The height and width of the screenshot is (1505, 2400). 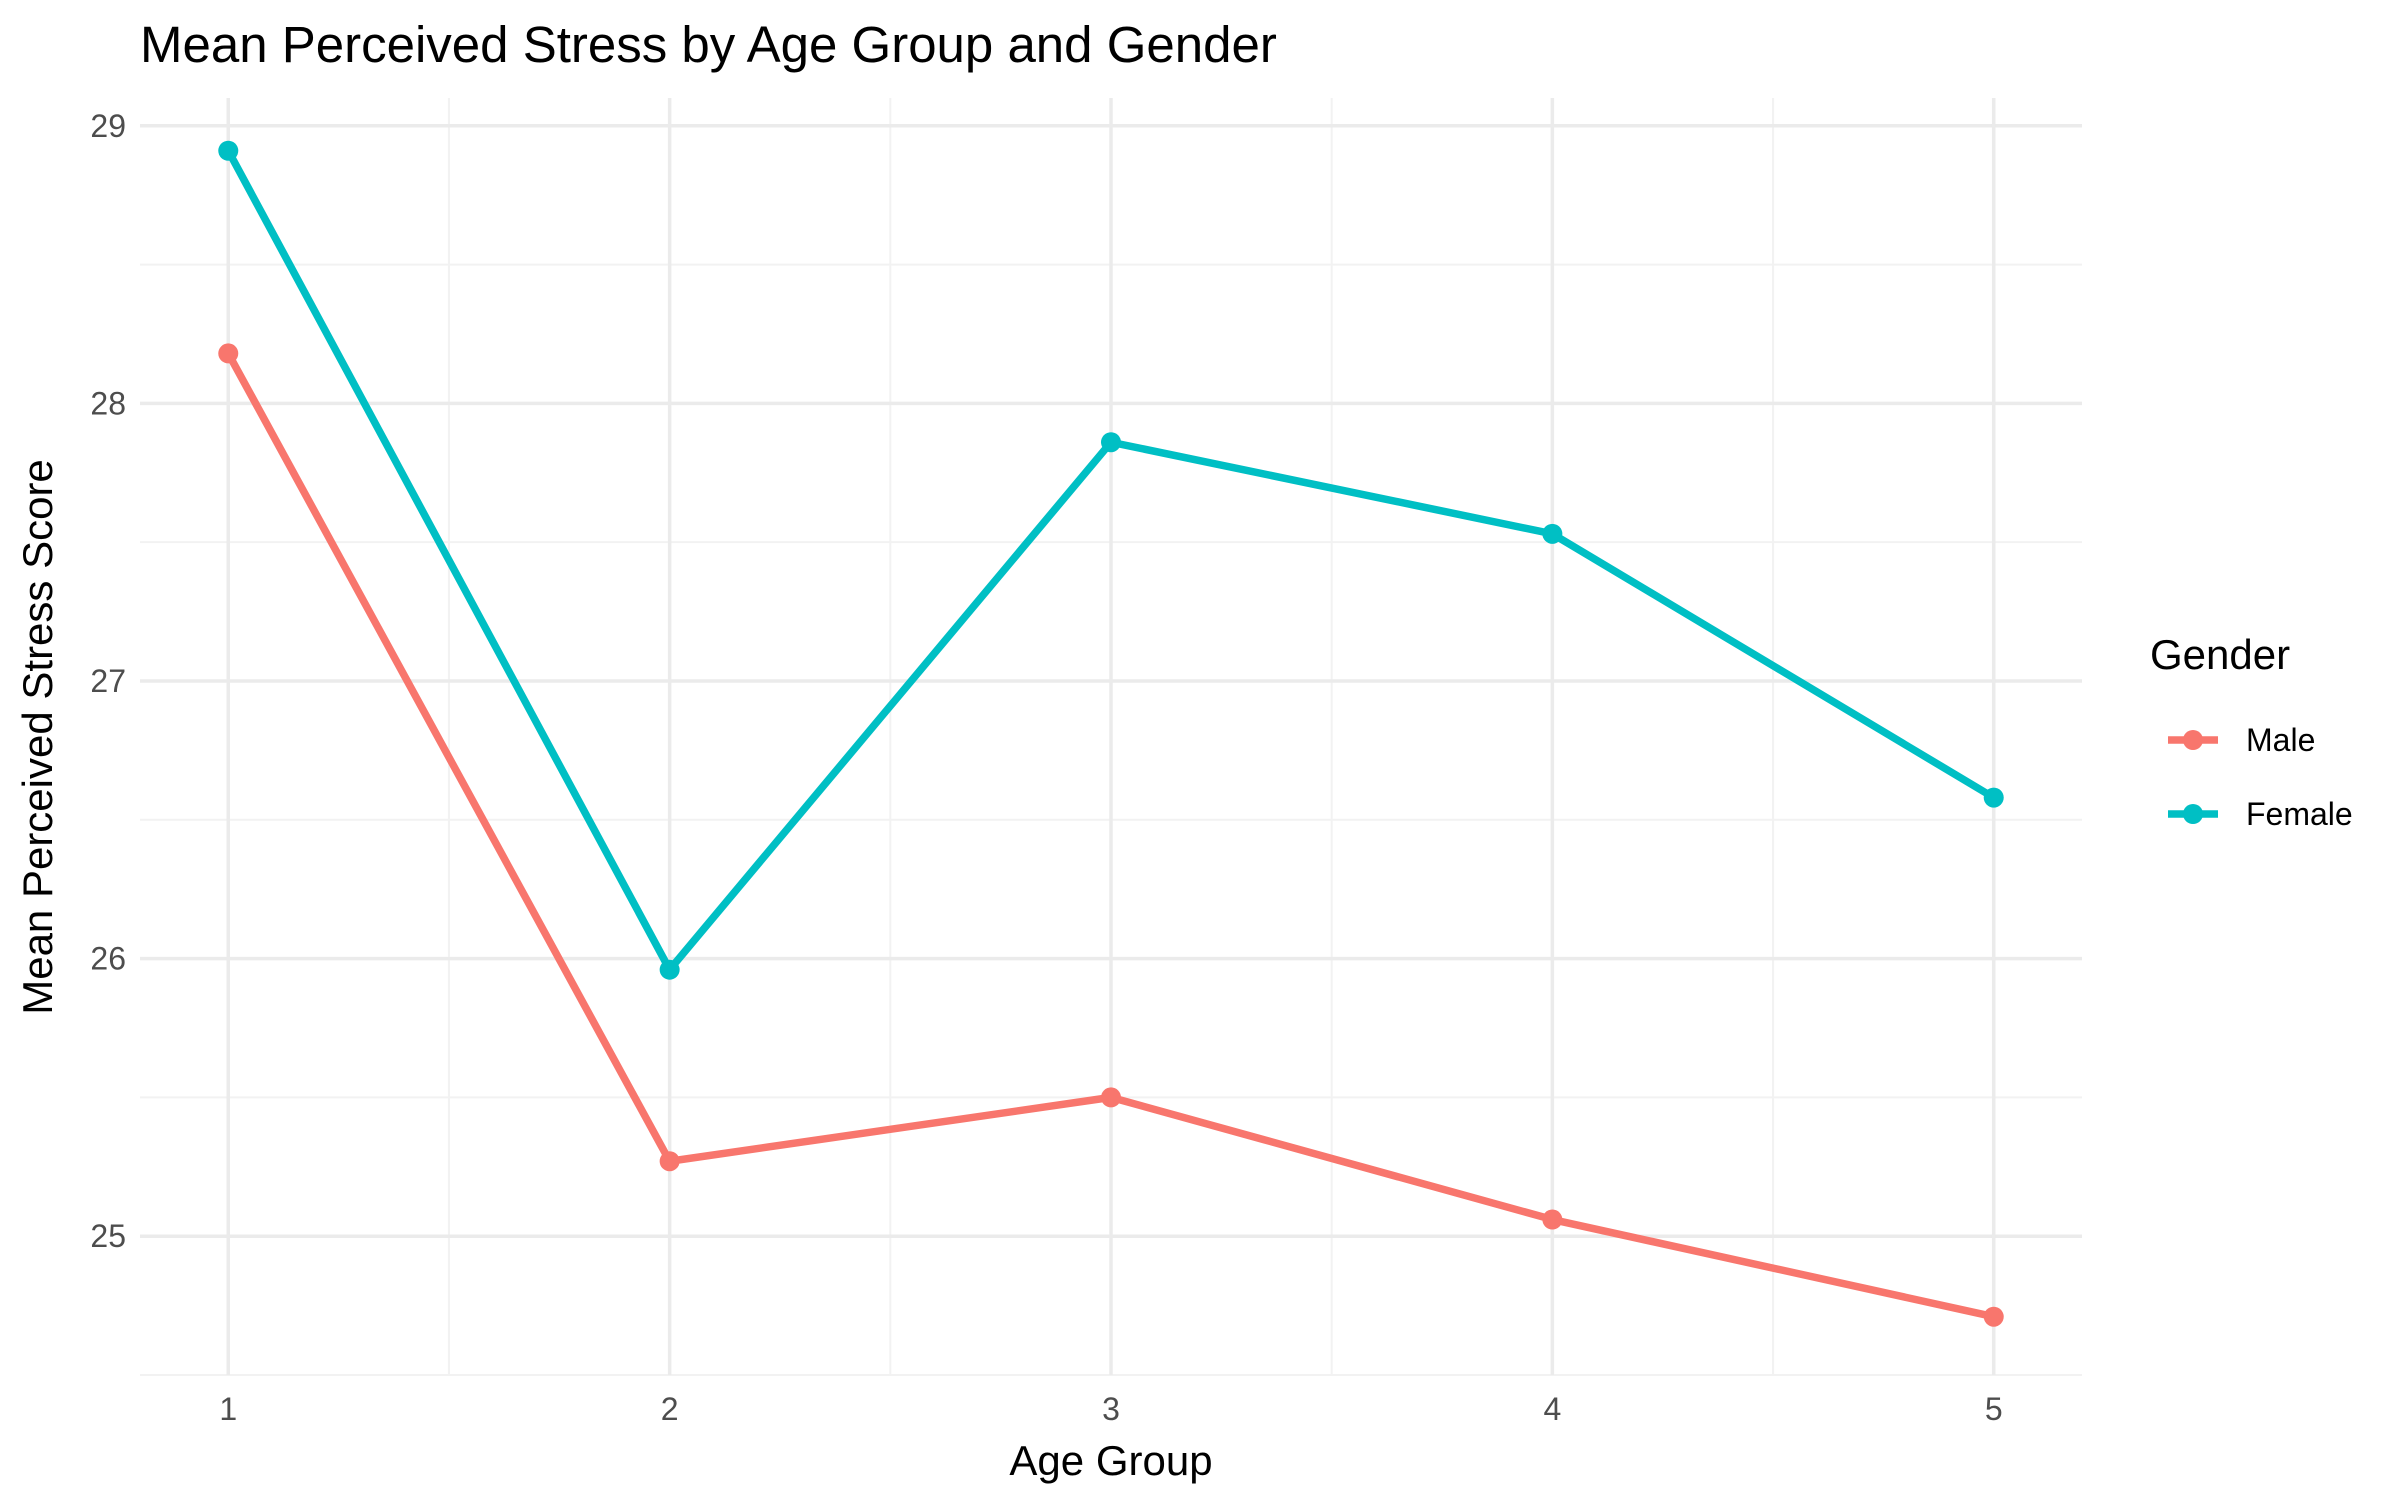 I want to click on legend-key-point-male, so click(x=2193, y=740).